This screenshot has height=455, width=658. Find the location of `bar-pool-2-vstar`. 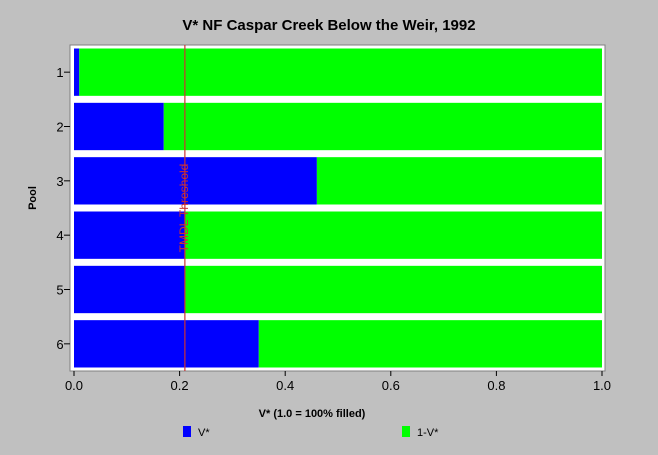

bar-pool-2-vstar is located at coordinates (119, 126).